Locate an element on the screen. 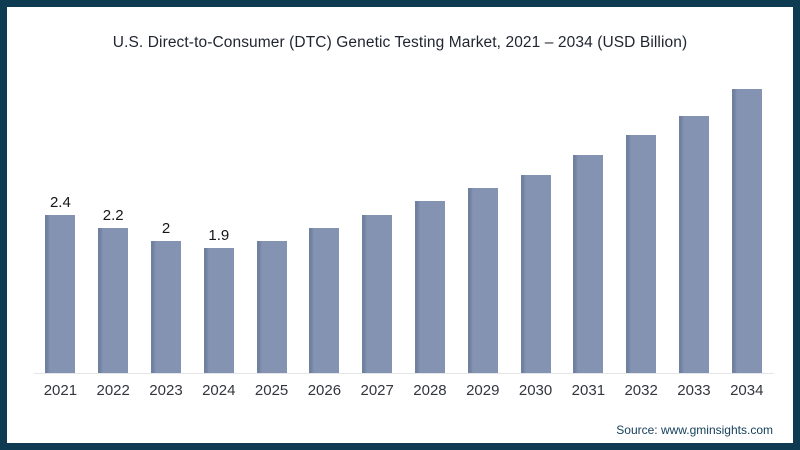 This screenshot has height=450, width=800. x-axis-tick-label: 2034 is located at coordinates (747, 390).